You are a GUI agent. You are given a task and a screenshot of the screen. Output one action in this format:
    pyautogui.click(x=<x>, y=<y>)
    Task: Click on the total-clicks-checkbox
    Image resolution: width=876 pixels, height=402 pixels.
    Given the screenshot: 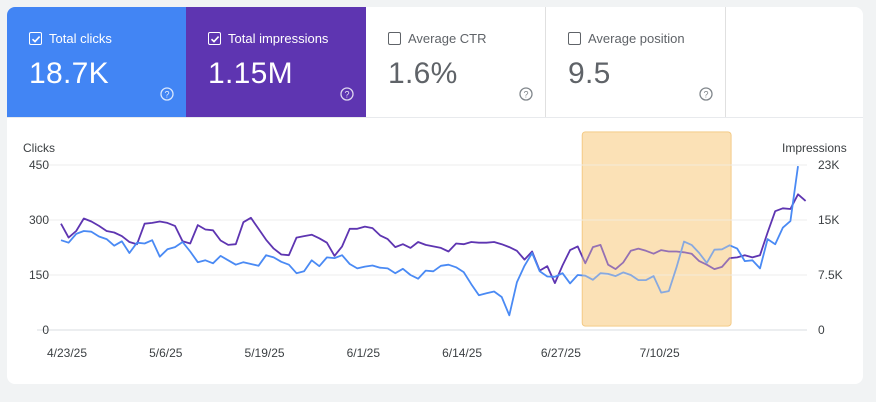 What is the action you would take?
    pyautogui.click(x=35, y=38)
    